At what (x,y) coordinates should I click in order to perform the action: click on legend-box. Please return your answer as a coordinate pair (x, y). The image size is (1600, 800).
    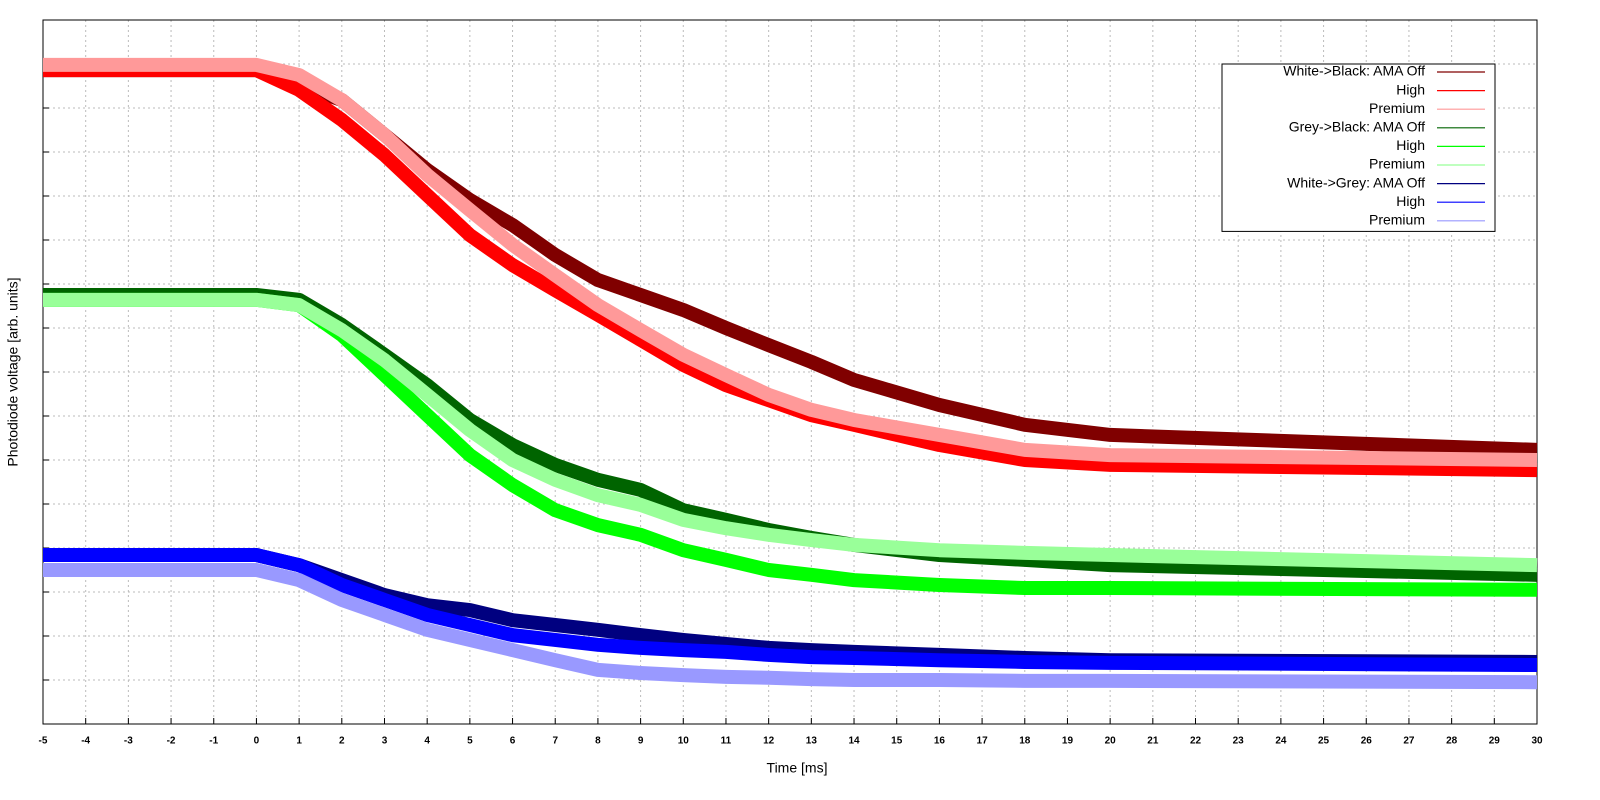
    Looking at the image, I should click on (1358, 147).